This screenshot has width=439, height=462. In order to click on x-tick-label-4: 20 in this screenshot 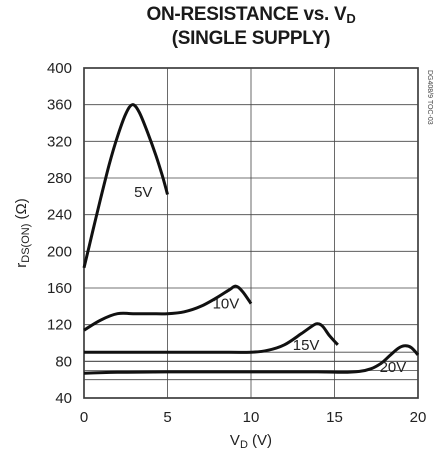, I will do `click(418, 417)`.